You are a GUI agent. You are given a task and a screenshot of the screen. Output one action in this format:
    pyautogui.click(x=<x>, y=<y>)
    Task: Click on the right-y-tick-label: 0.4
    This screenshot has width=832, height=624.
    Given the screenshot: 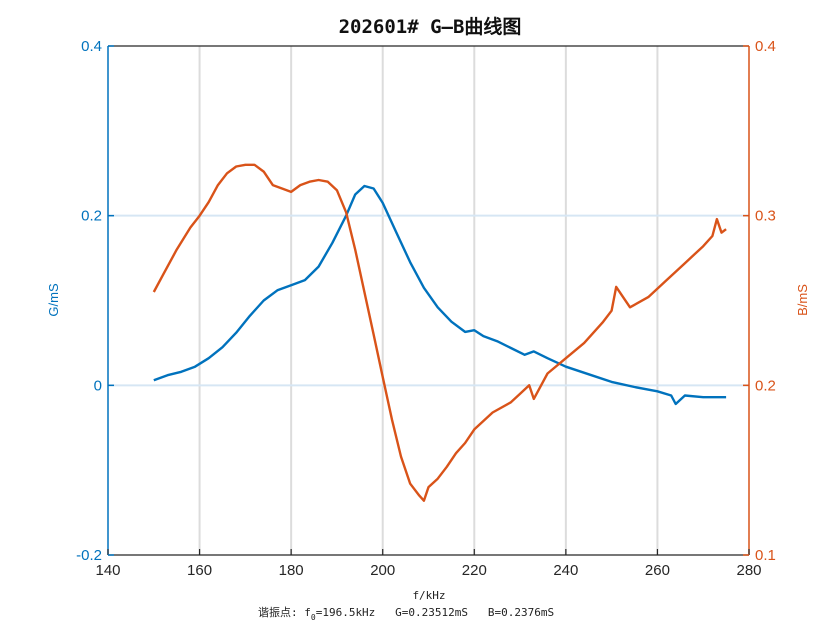 What is the action you would take?
    pyautogui.click(x=765, y=46)
    